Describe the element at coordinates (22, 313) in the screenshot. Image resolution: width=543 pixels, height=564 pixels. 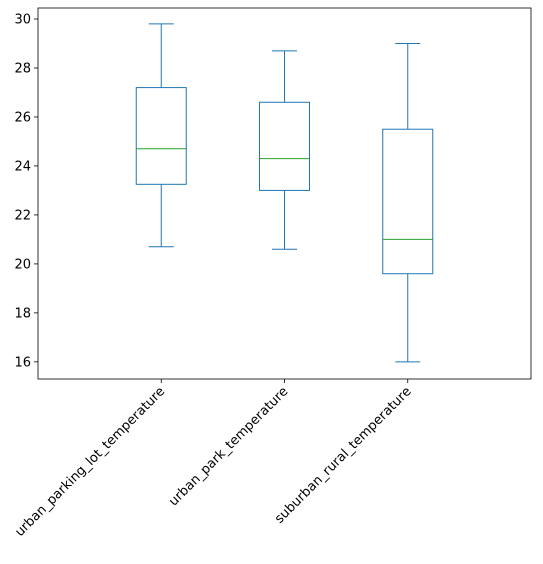
I see `y-tick-label: 18` at that location.